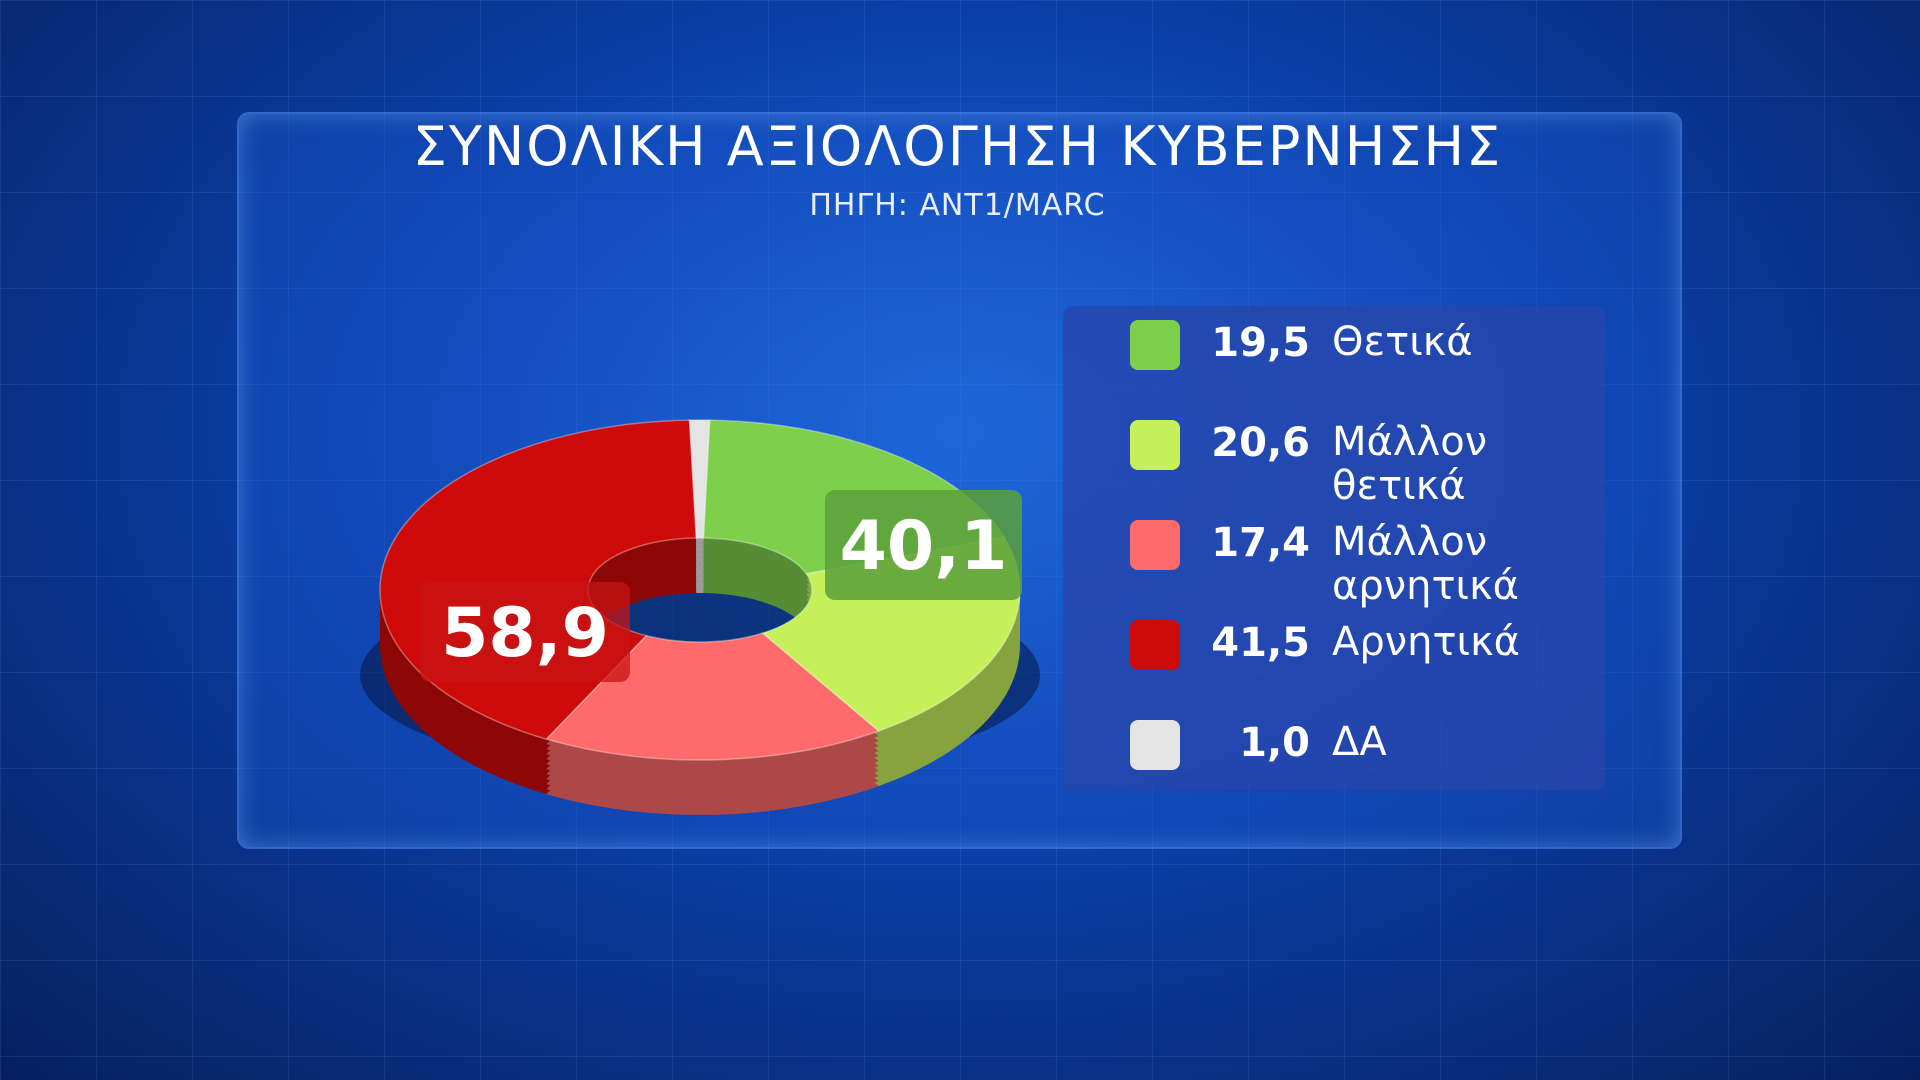  What do you see at coordinates (957, 205) in the screenshot?
I see `chart-subtitle: ΠΗΓΗ: ANT1/MARC` at bounding box center [957, 205].